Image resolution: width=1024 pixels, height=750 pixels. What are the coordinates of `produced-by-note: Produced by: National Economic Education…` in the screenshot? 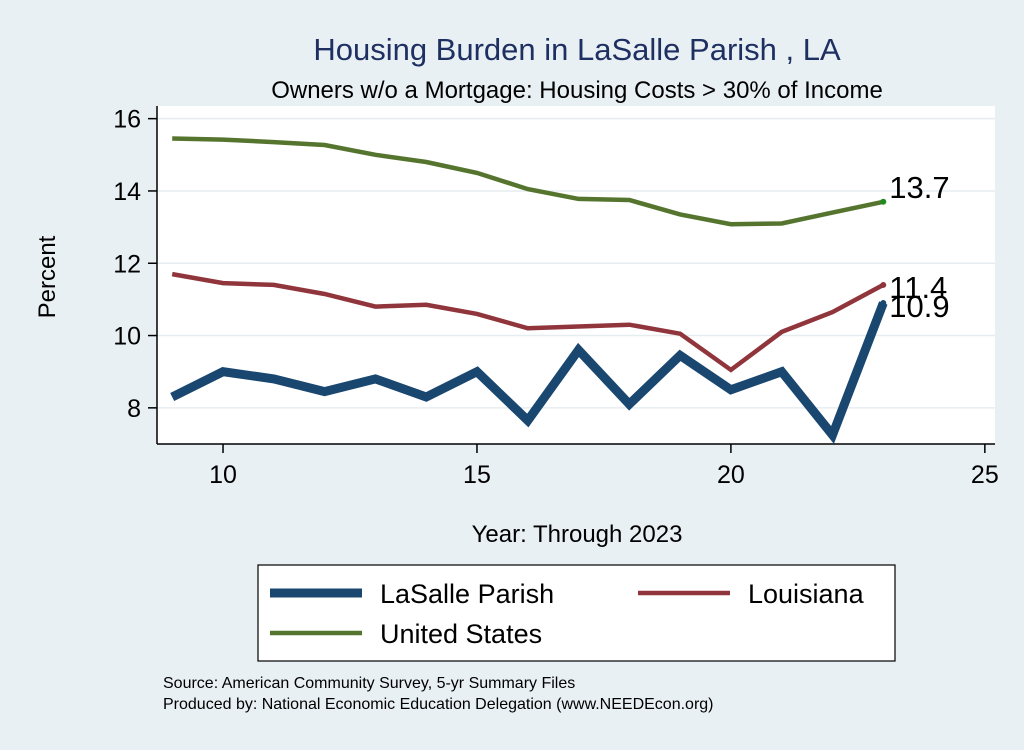 It's located at (438, 704).